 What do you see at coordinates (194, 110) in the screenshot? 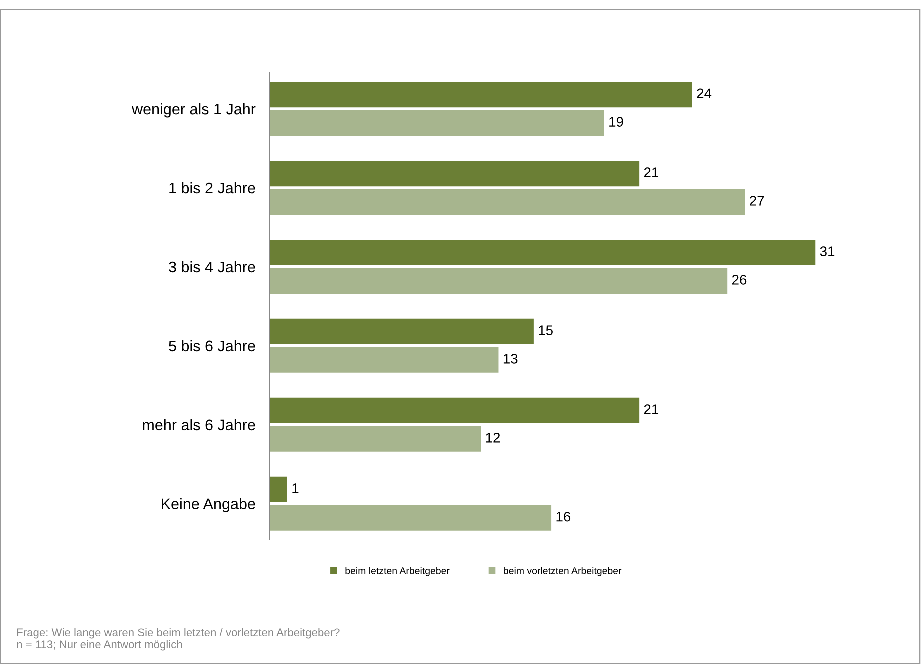
I see `y-tick-label: weniger als 1 Jahr` at bounding box center [194, 110].